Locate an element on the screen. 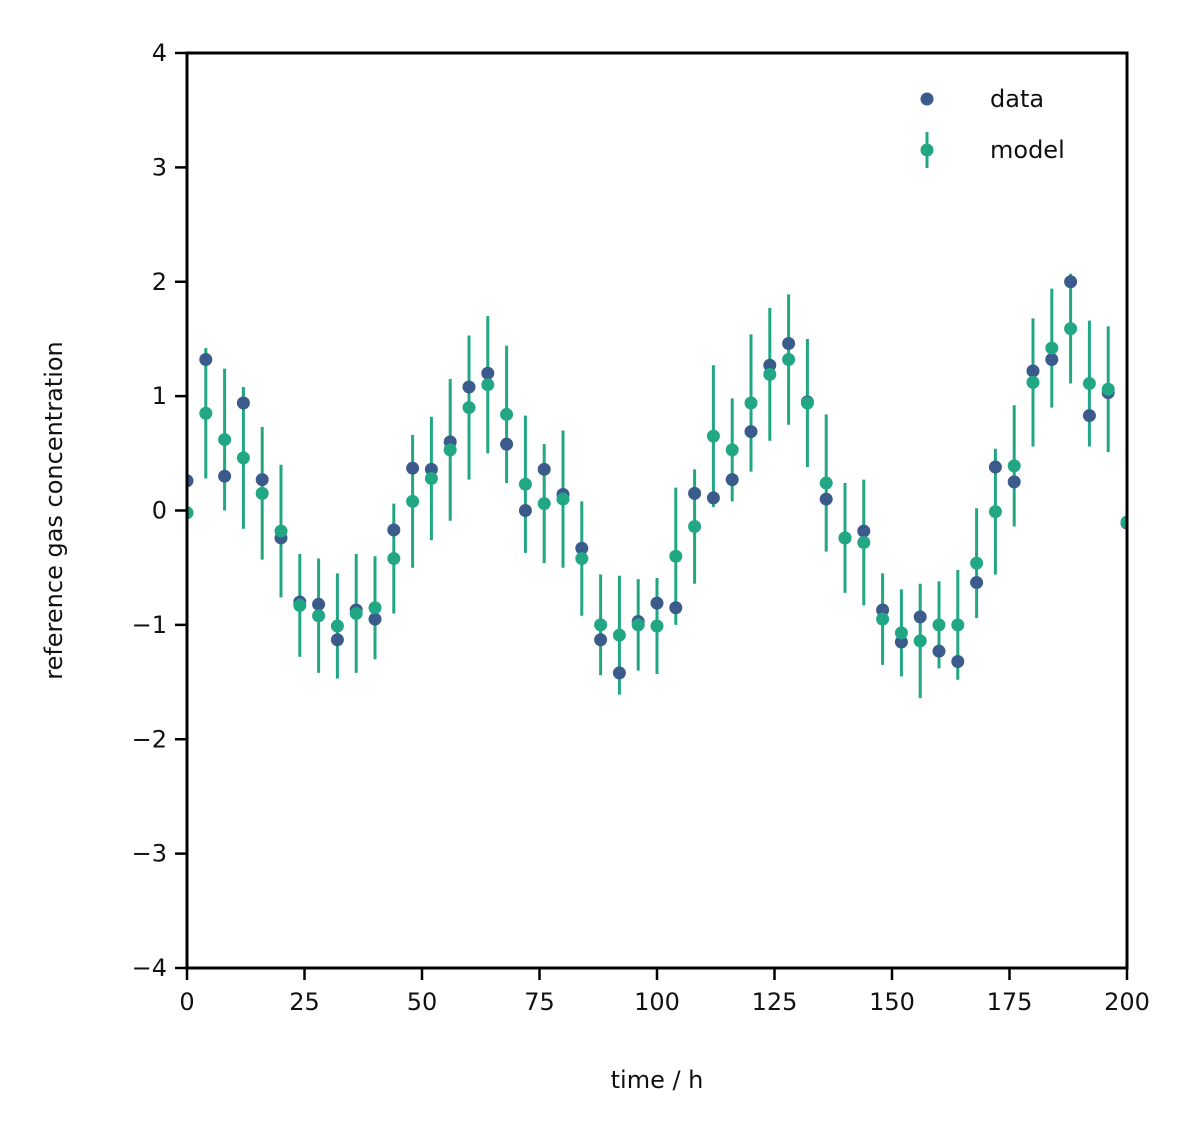 The image size is (1200, 1139). x-tick-label: 100 is located at coordinates (657, 1002).